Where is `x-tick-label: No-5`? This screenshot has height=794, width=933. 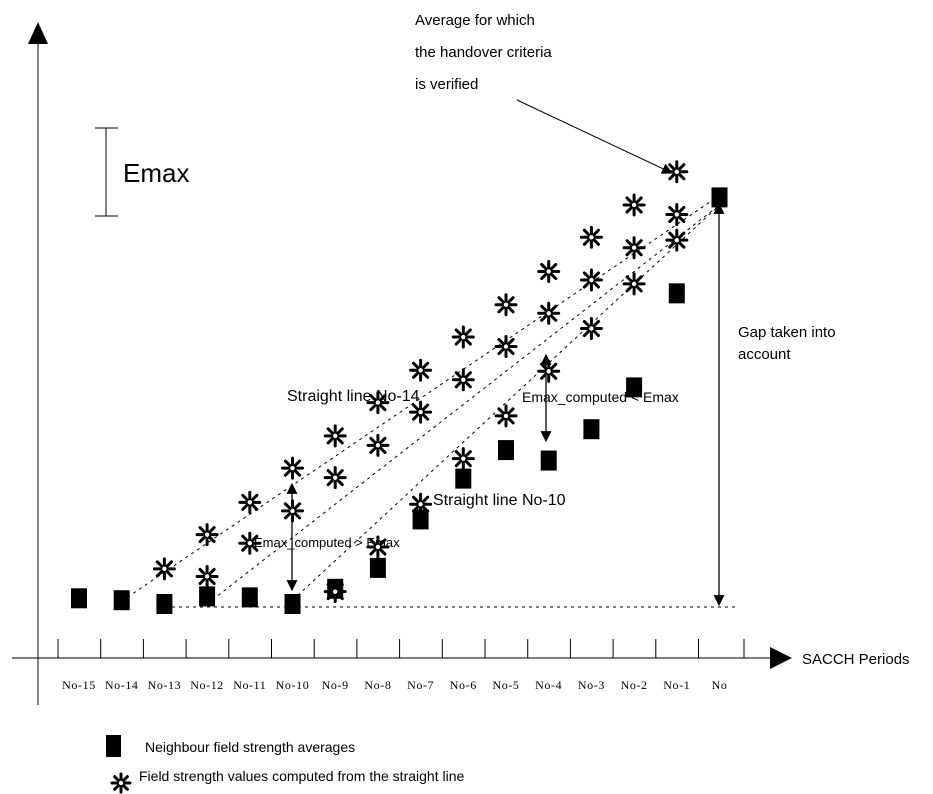 x-tick-label: No-5 is located at coordinates (505, 685).